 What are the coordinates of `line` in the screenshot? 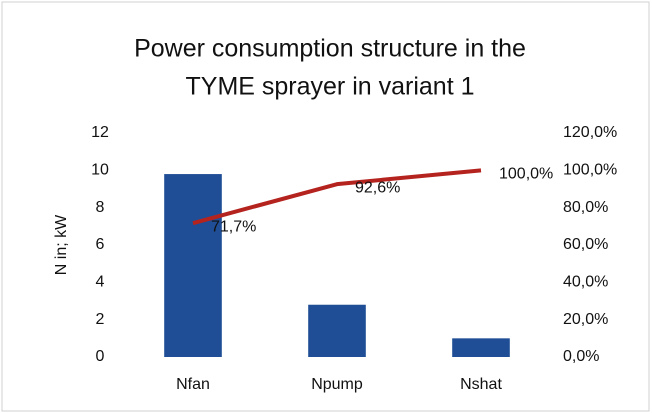 It's located at (337, 197).